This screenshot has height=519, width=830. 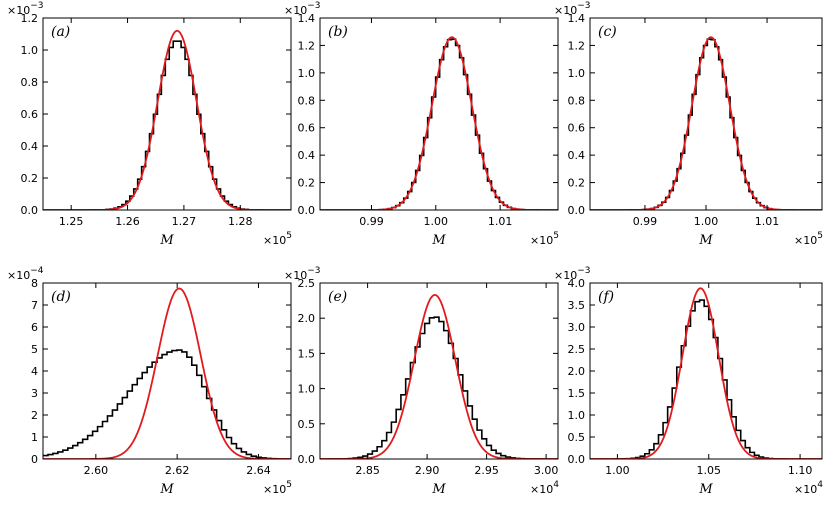 I want to click on y-tick-label: 0, so click(x=34, y=459).